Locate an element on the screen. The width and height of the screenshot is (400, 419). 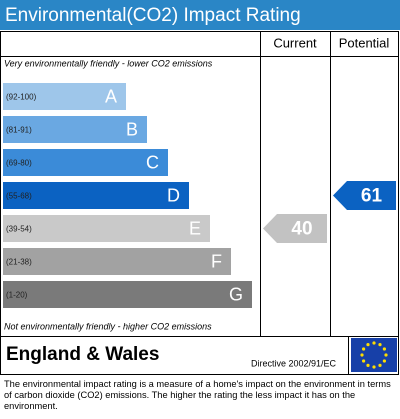
band-letter: E is located at coordinates (195, 228).